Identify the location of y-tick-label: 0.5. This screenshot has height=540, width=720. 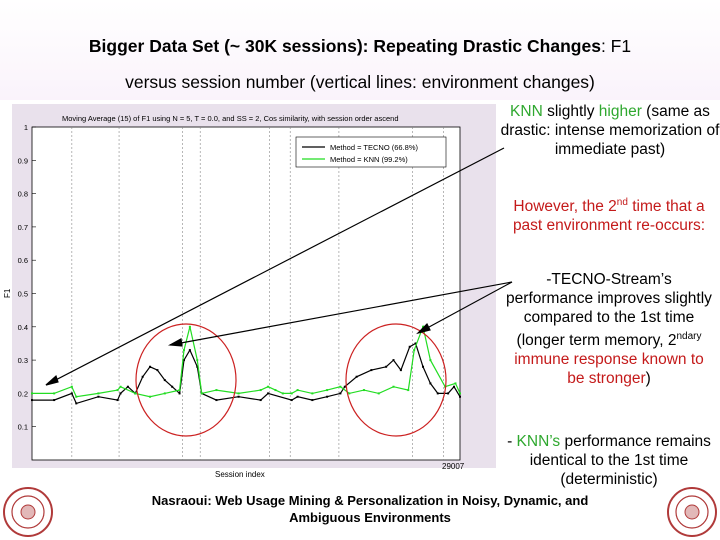
(23, 294).